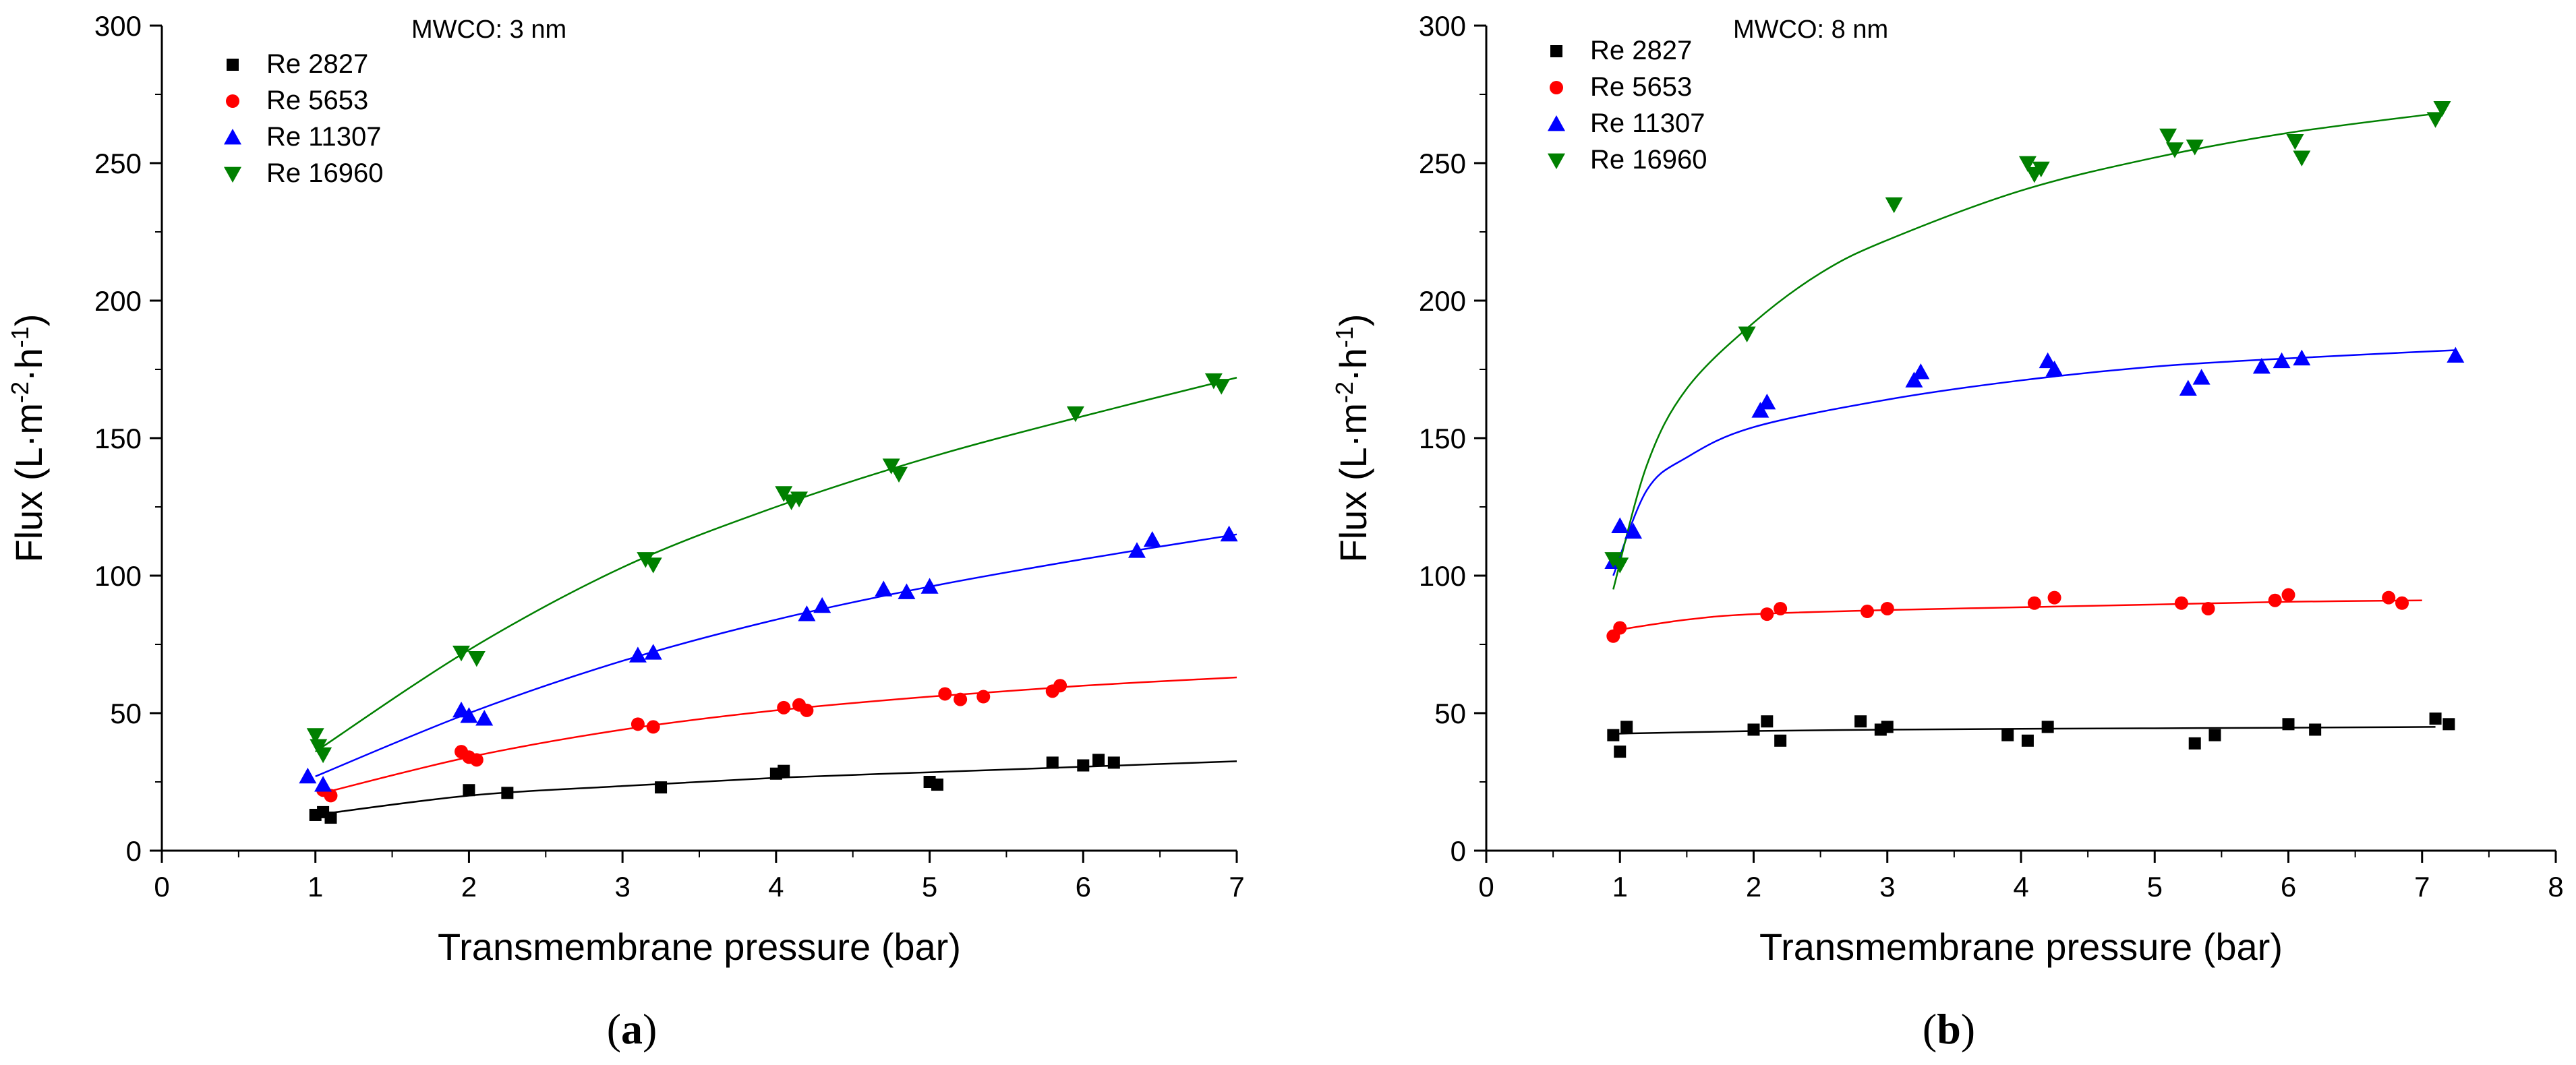  What do you see at coordinates (1353, 483) in the screenshot?
I see `y-title-text: Flux (L·m` at bounding box center [1353, 483].